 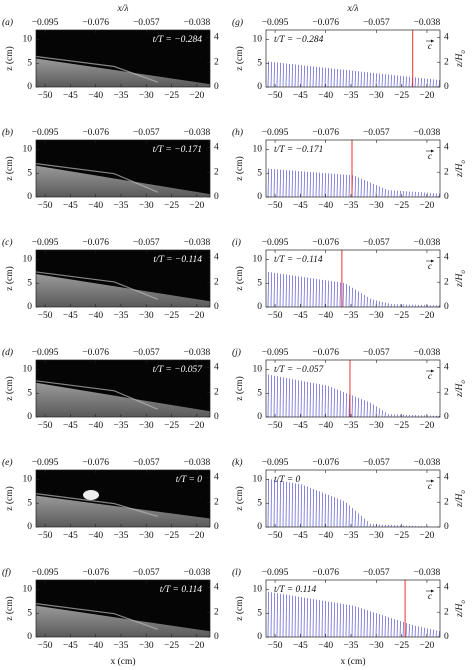 I want to click on h-tick-label: 0, so click(x=446, y=527).